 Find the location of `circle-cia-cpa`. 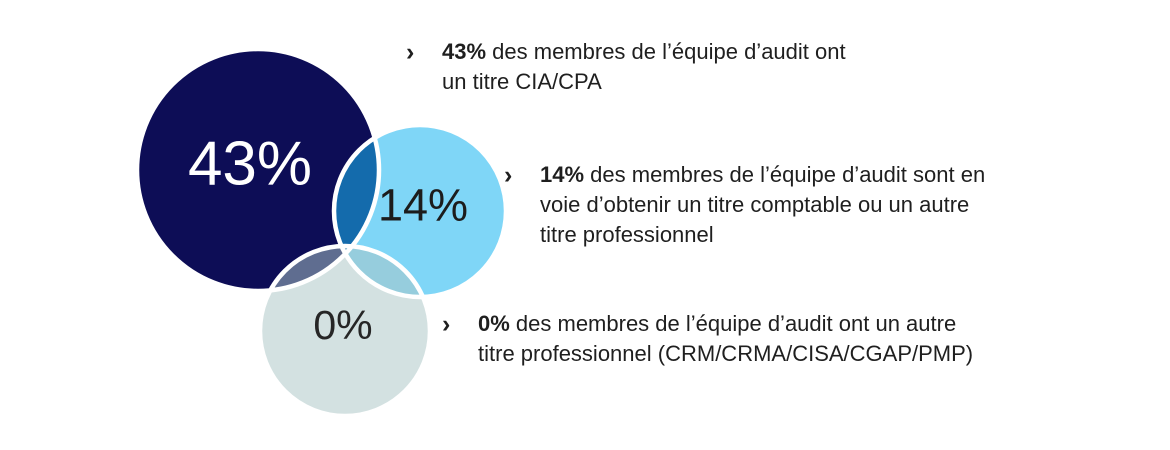

circle-cia-cpa is located at coordinates (258, 170).